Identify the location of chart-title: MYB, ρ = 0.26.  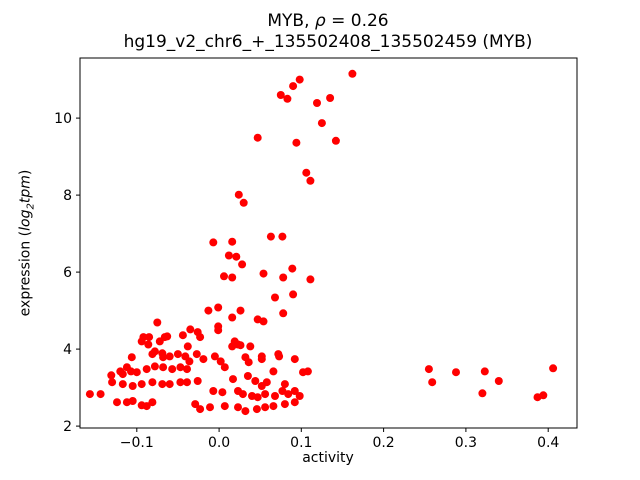
(327, 21).